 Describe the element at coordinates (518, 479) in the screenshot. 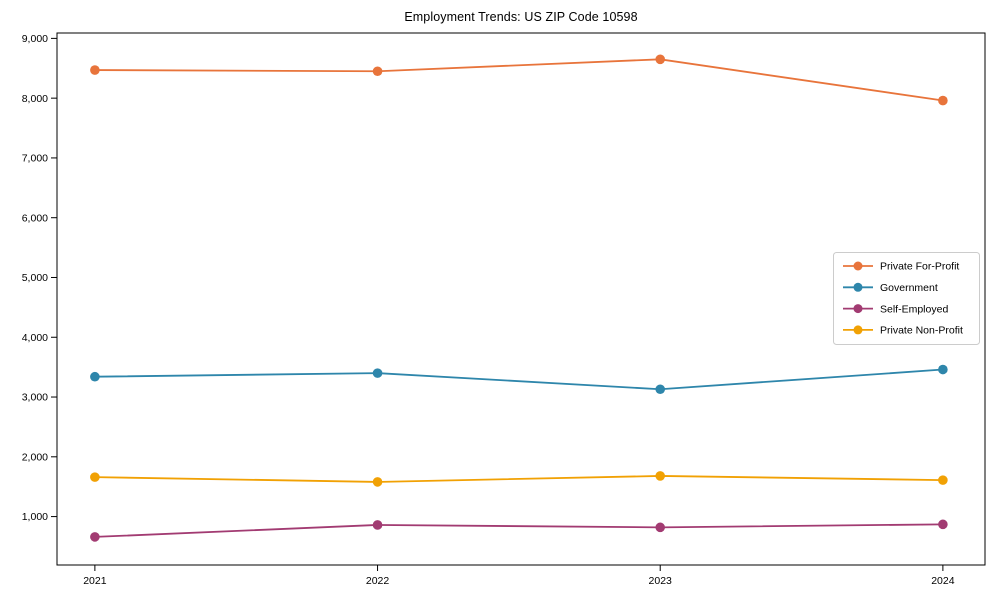

I see `series-line-private-non-profit` at that location.